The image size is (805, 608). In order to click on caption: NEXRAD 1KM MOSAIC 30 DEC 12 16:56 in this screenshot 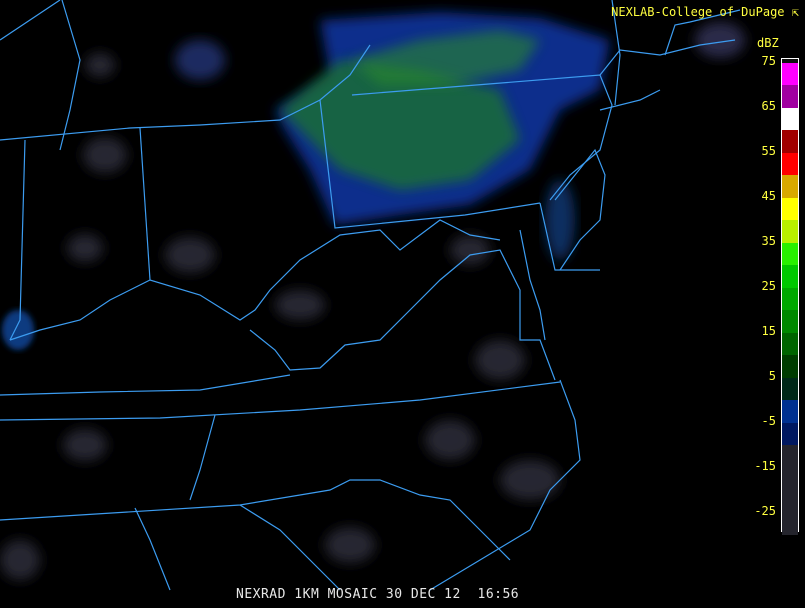, I will do `click(377, 594)`.